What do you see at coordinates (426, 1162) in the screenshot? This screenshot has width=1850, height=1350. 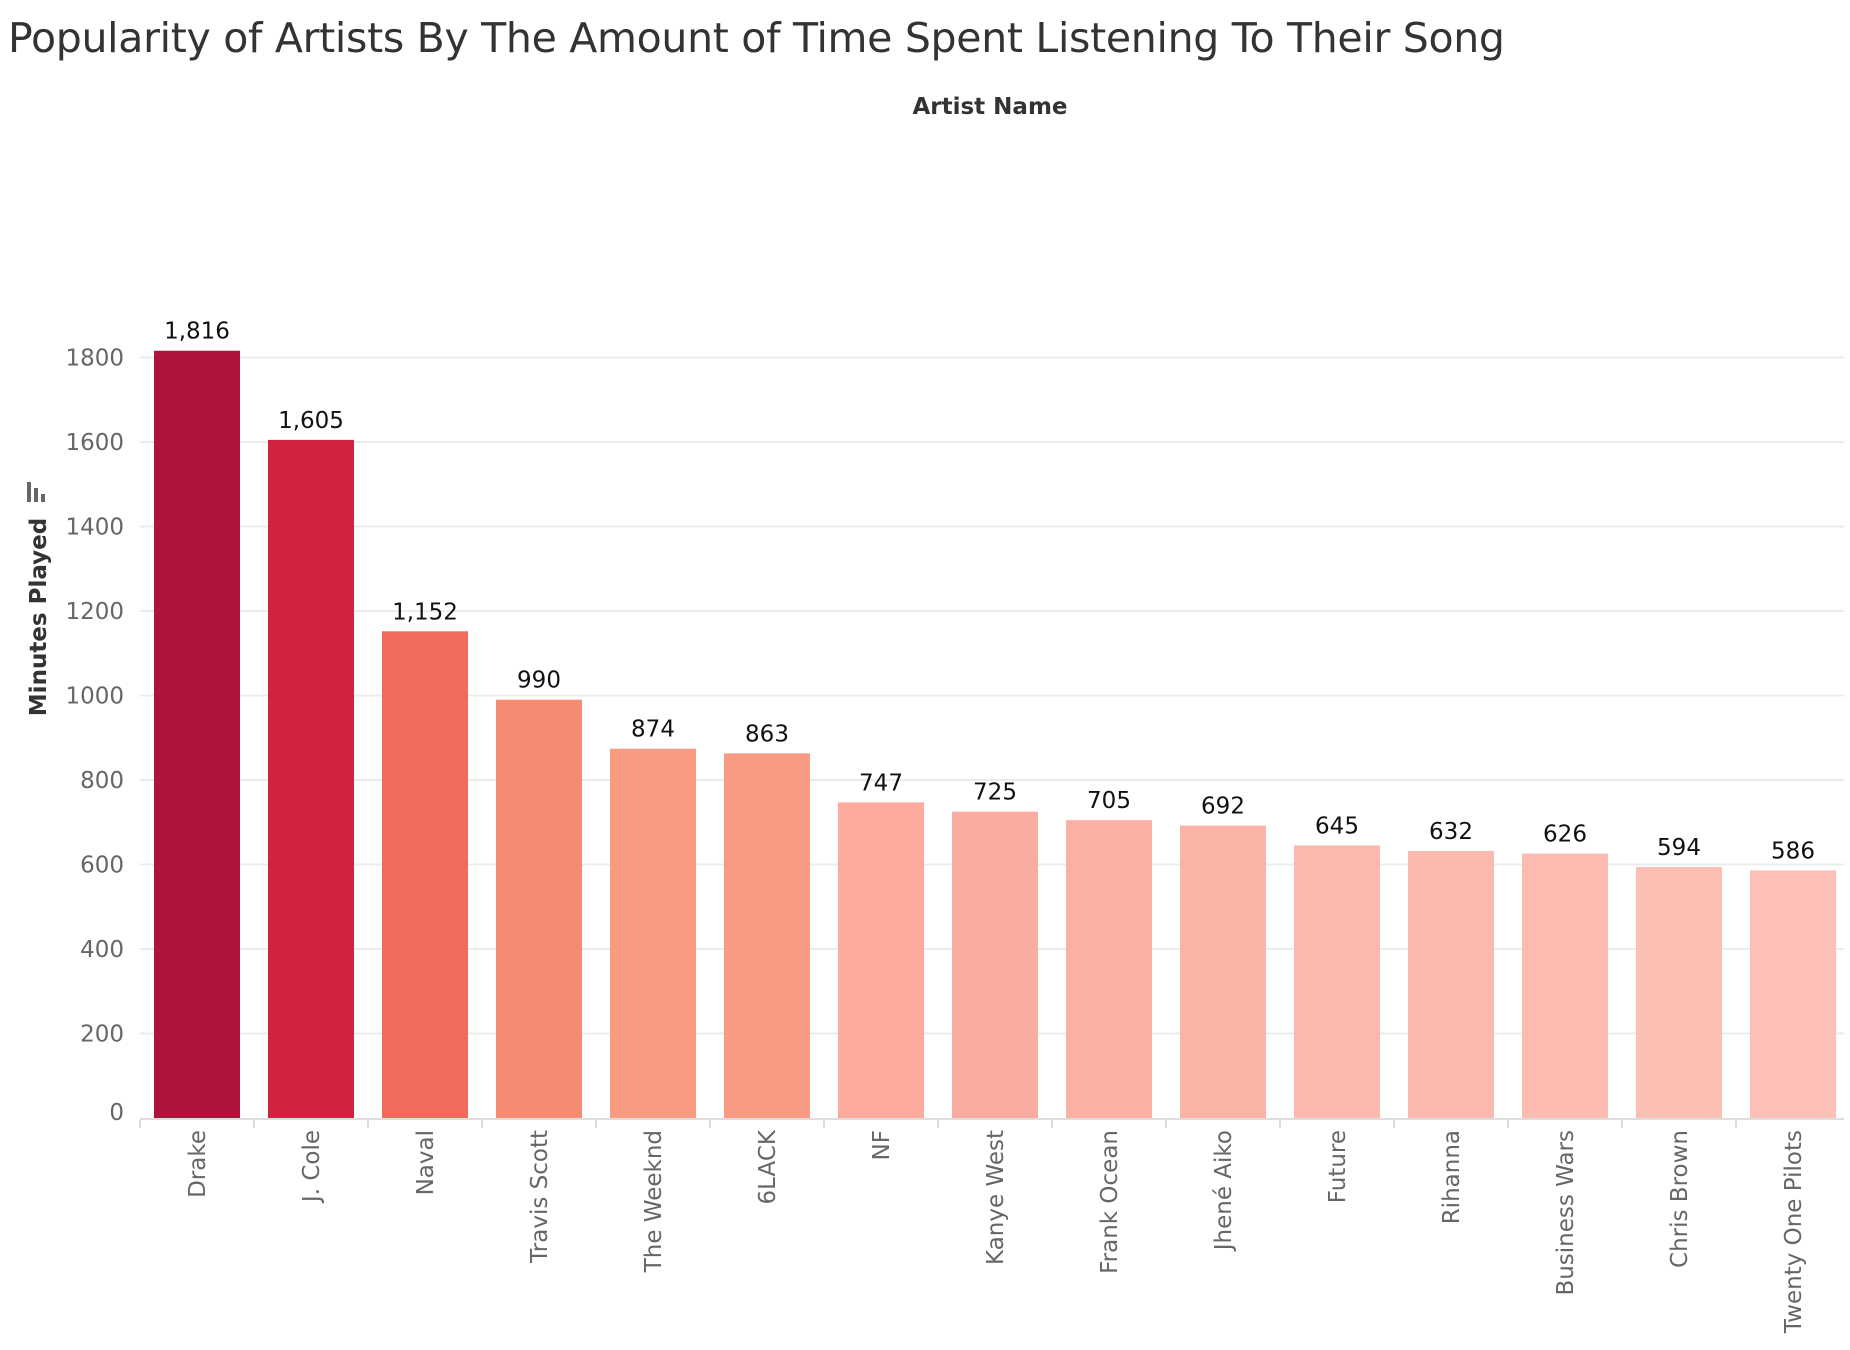 I see `x-category-label: Naval` at bounding box center [426, 1162].